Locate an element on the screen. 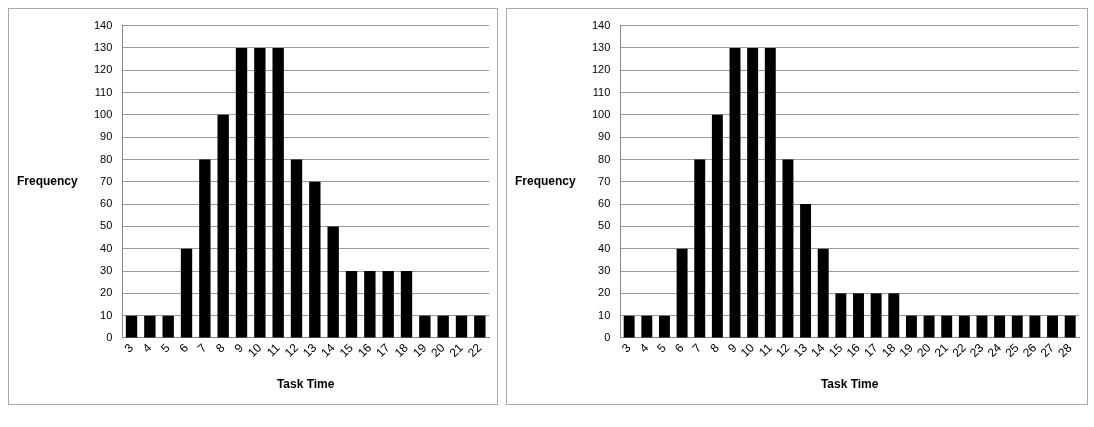 The width and height of the screenshot is (1094, 427). x-tick-label: 14 is located at coordinates (328, 350).